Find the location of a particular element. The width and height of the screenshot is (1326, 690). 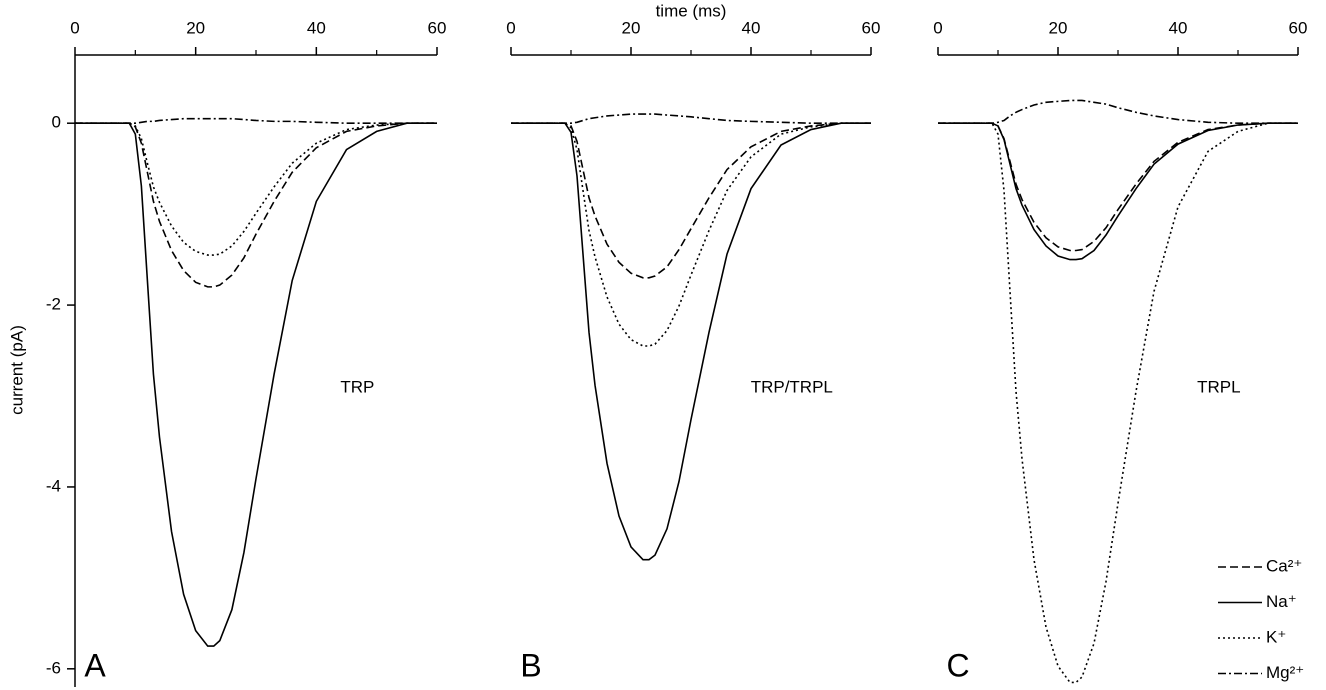

legend-label: Na⁺ is located at coordinates (1281, 601).